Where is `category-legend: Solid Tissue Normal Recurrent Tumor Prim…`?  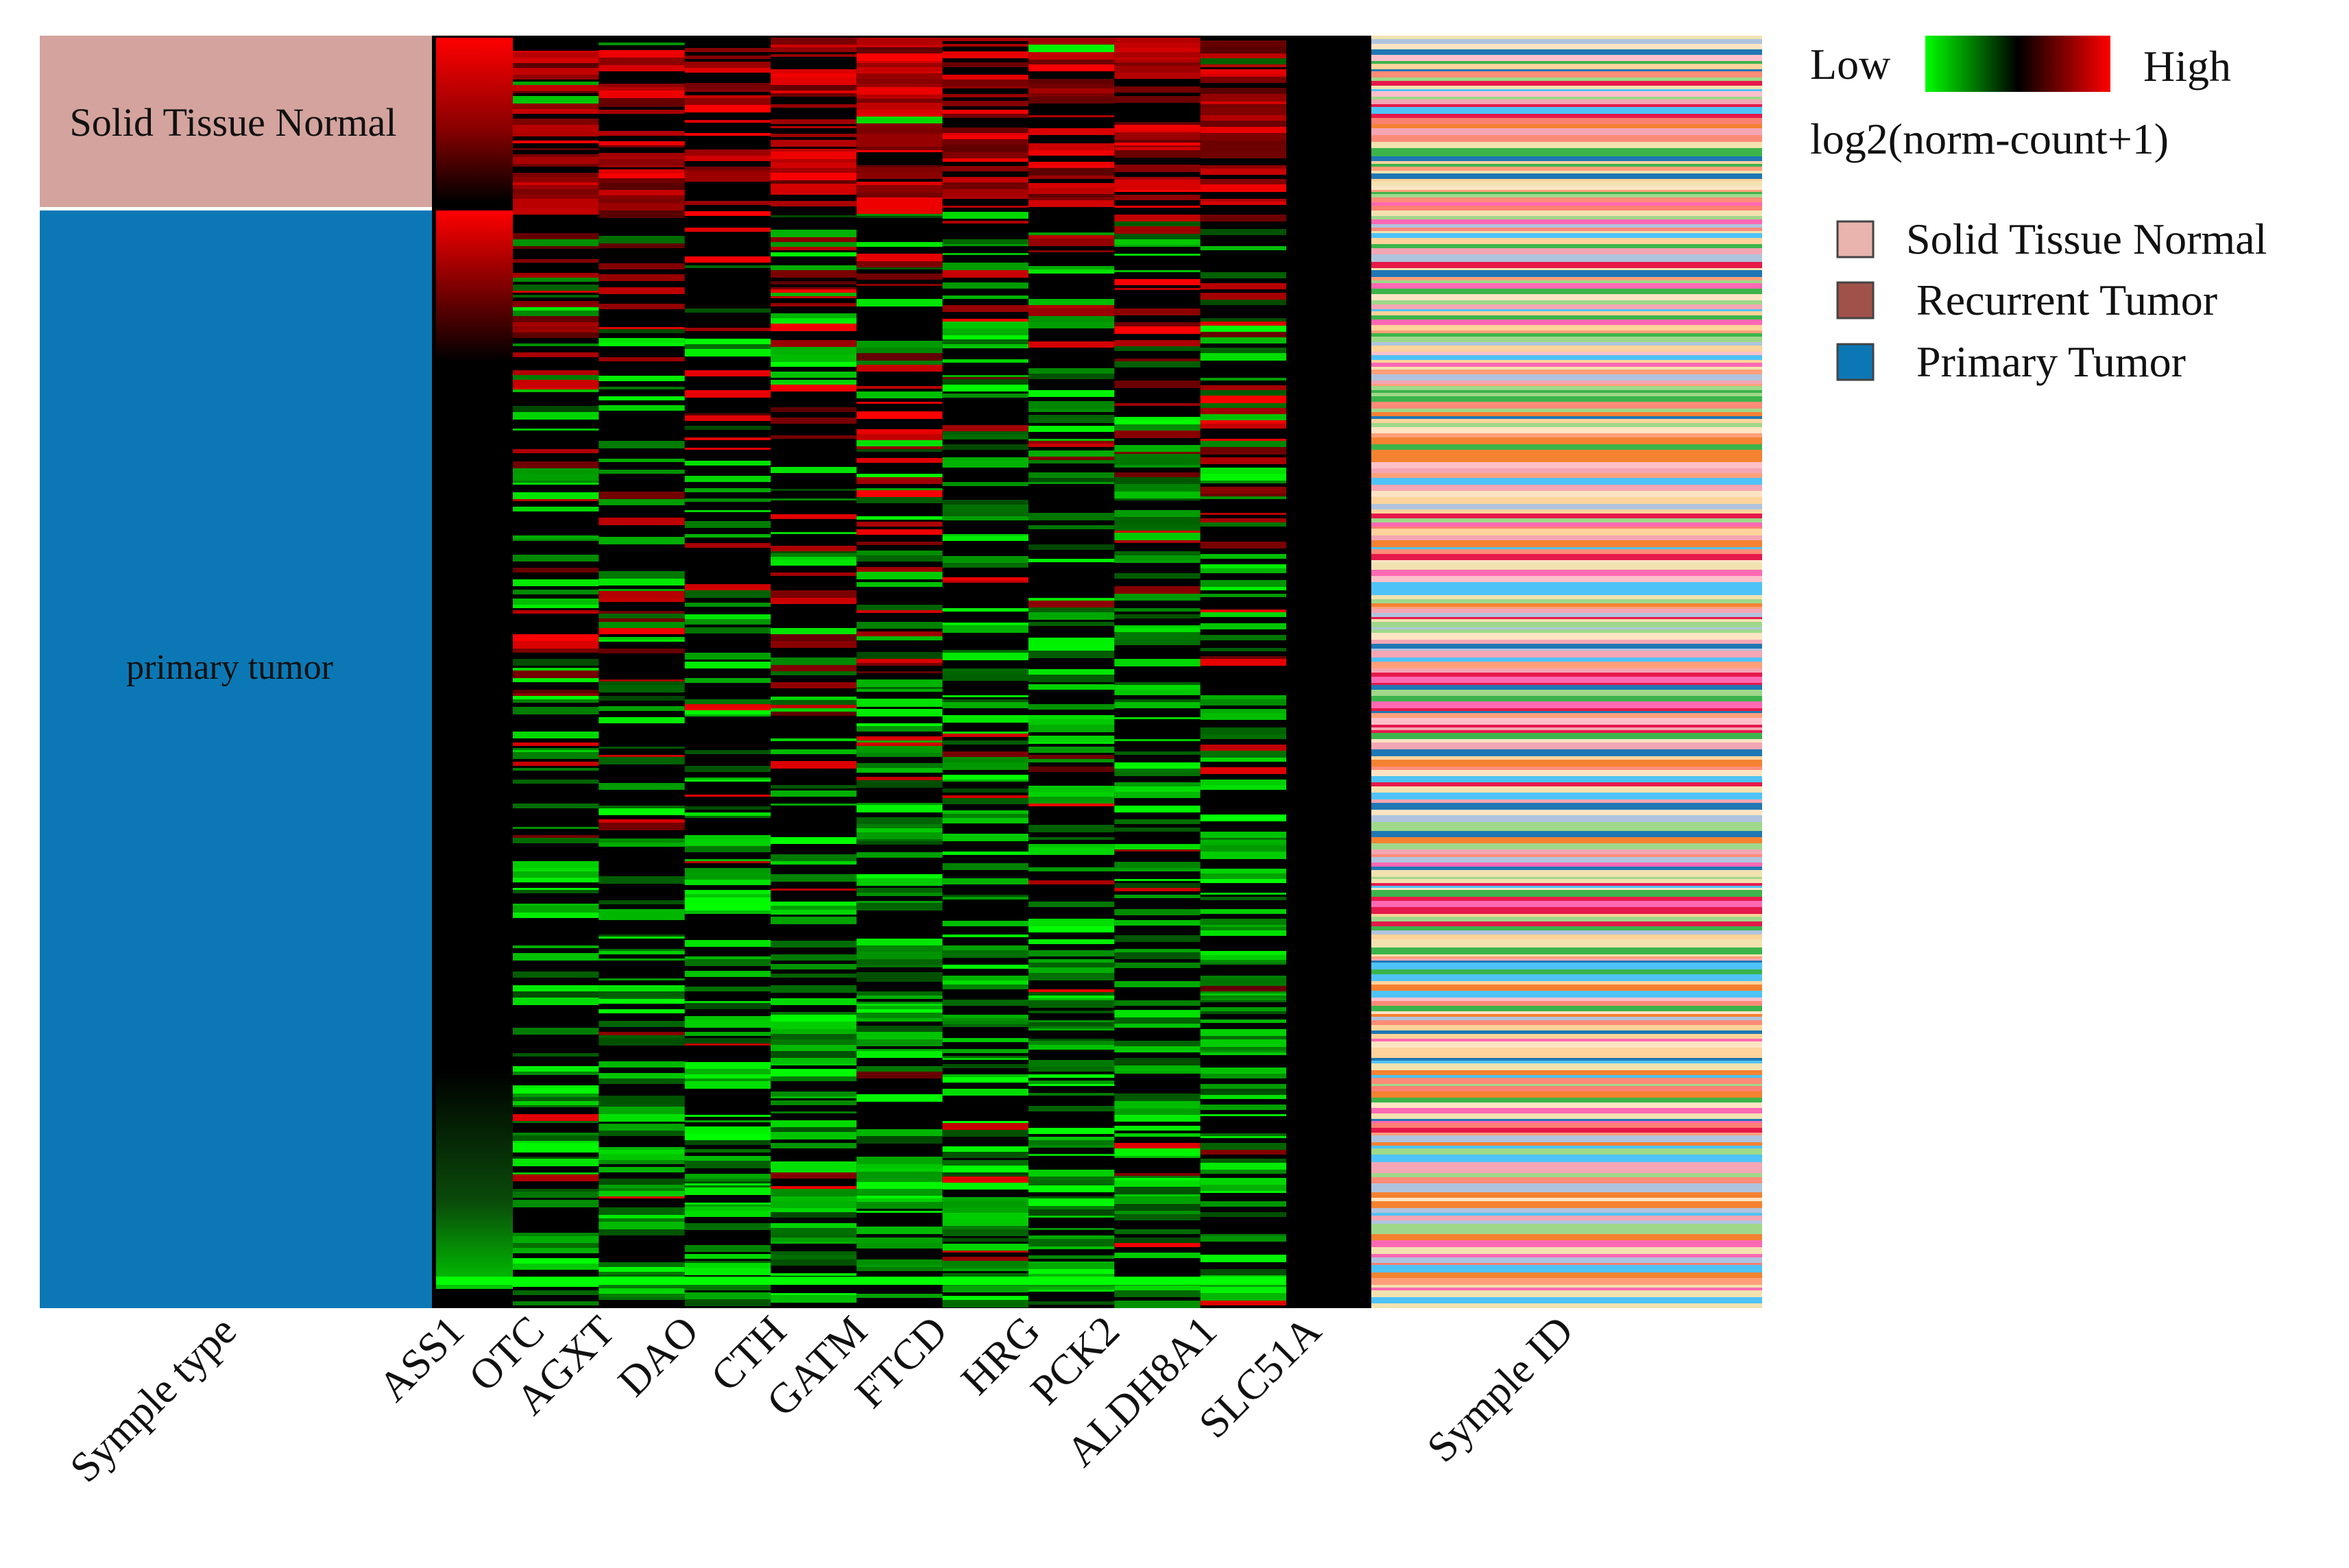
category-legend: Solid Tissue Normal Recurrent Tumor Prim… is located at coordinates (2051, 300).